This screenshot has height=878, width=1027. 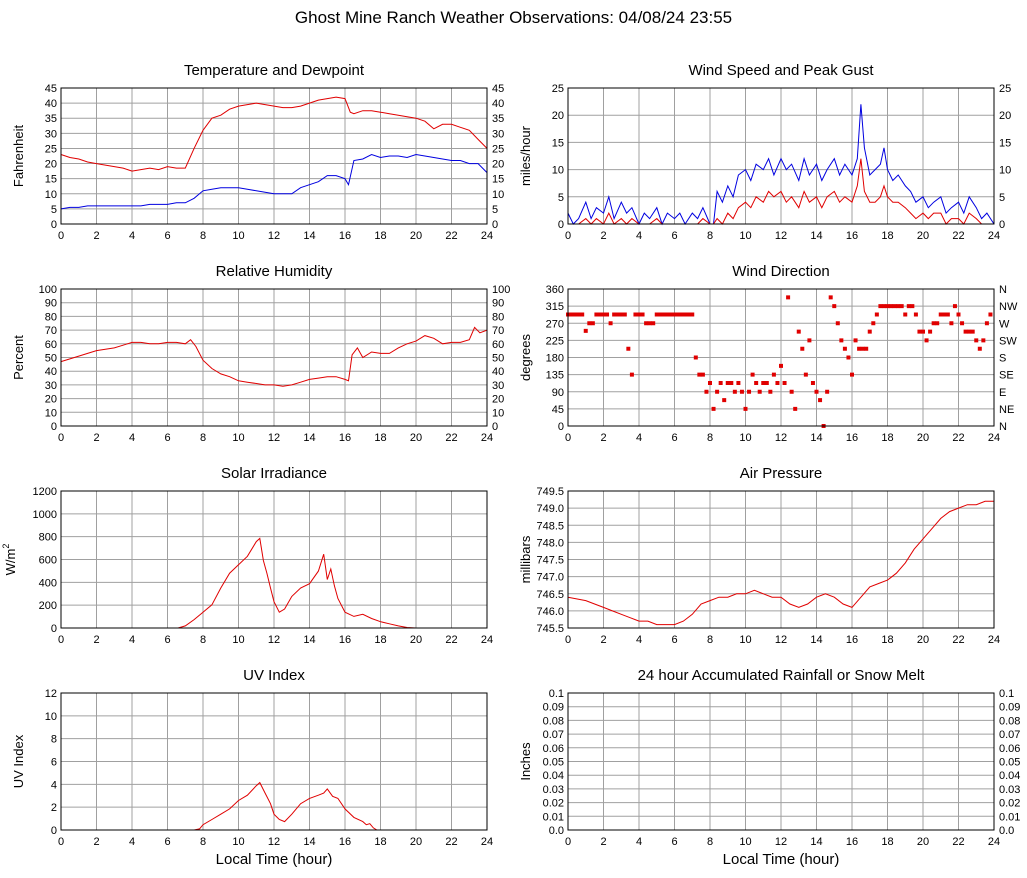 What do you see at coordinates (1009, 749) in the screenshot?
I see `y-right-tick-label: 0.06` at bounding box center [1009, 749].